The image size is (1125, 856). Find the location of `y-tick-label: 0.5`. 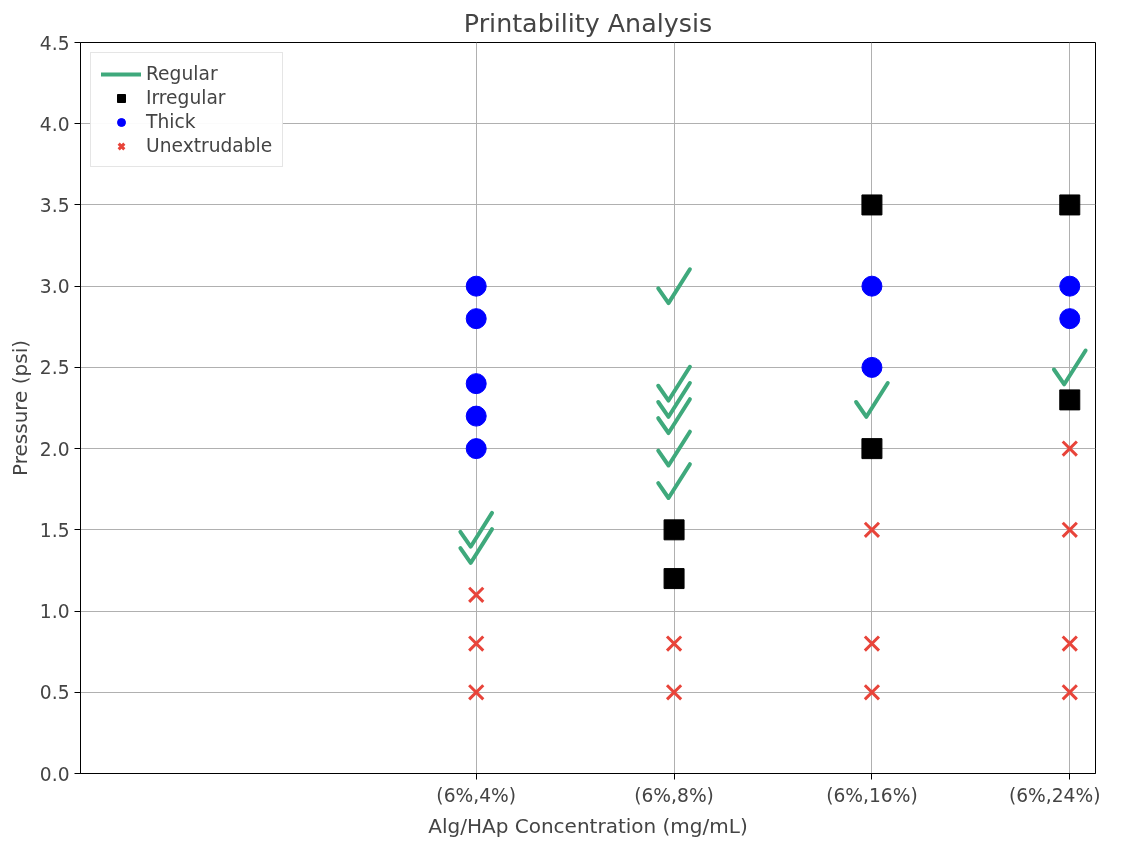

y-tick-label: 0.5 is located at coordinates (54, 693).